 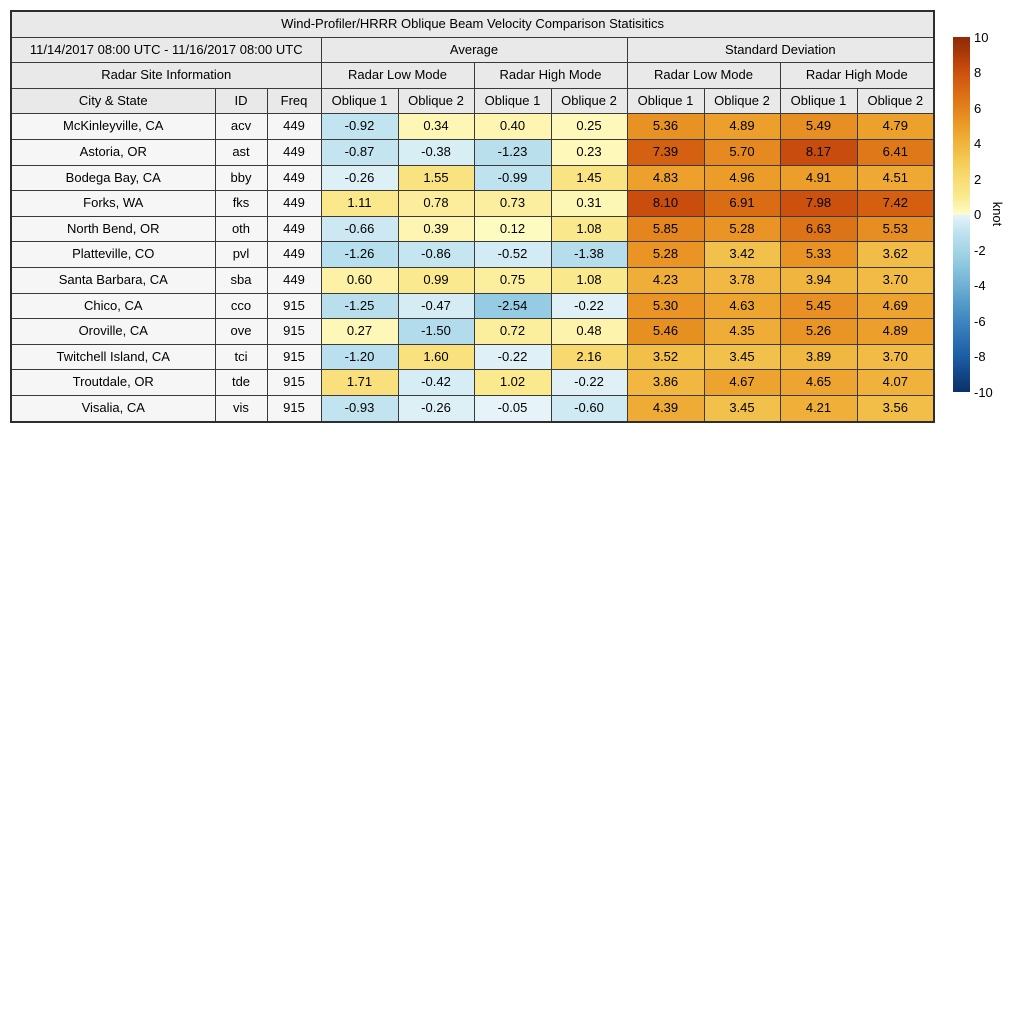 I want to click on value-cell: 5.46, so click(x=665, y=331).